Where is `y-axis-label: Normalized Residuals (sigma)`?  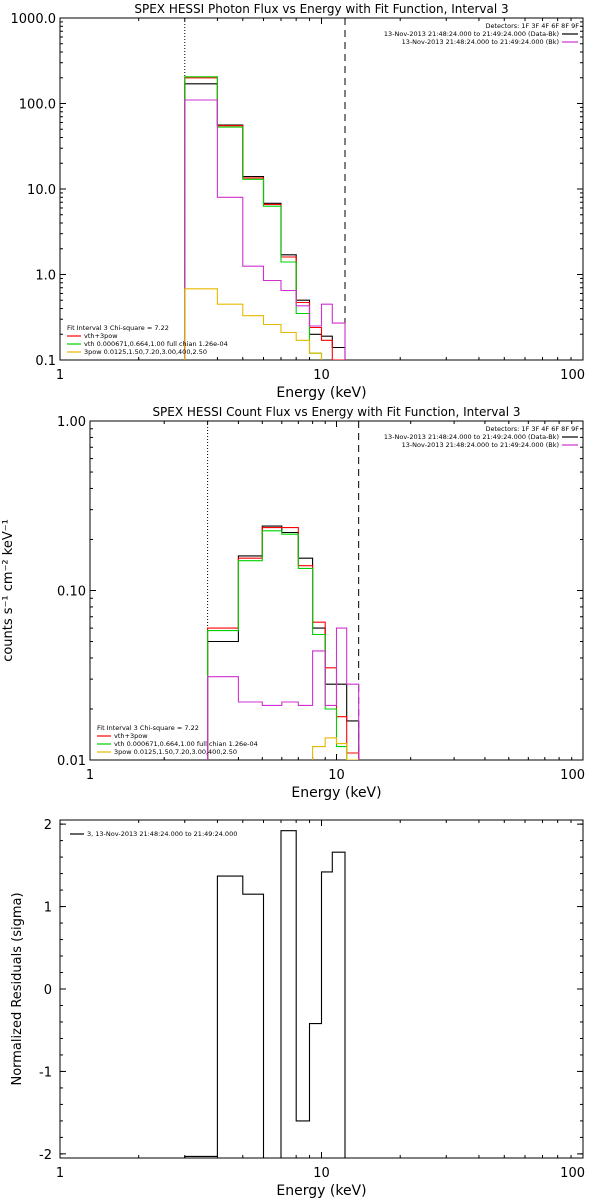 y-axis-label: Normalized Residuals (sigma) is located at coordinates (17, 988).